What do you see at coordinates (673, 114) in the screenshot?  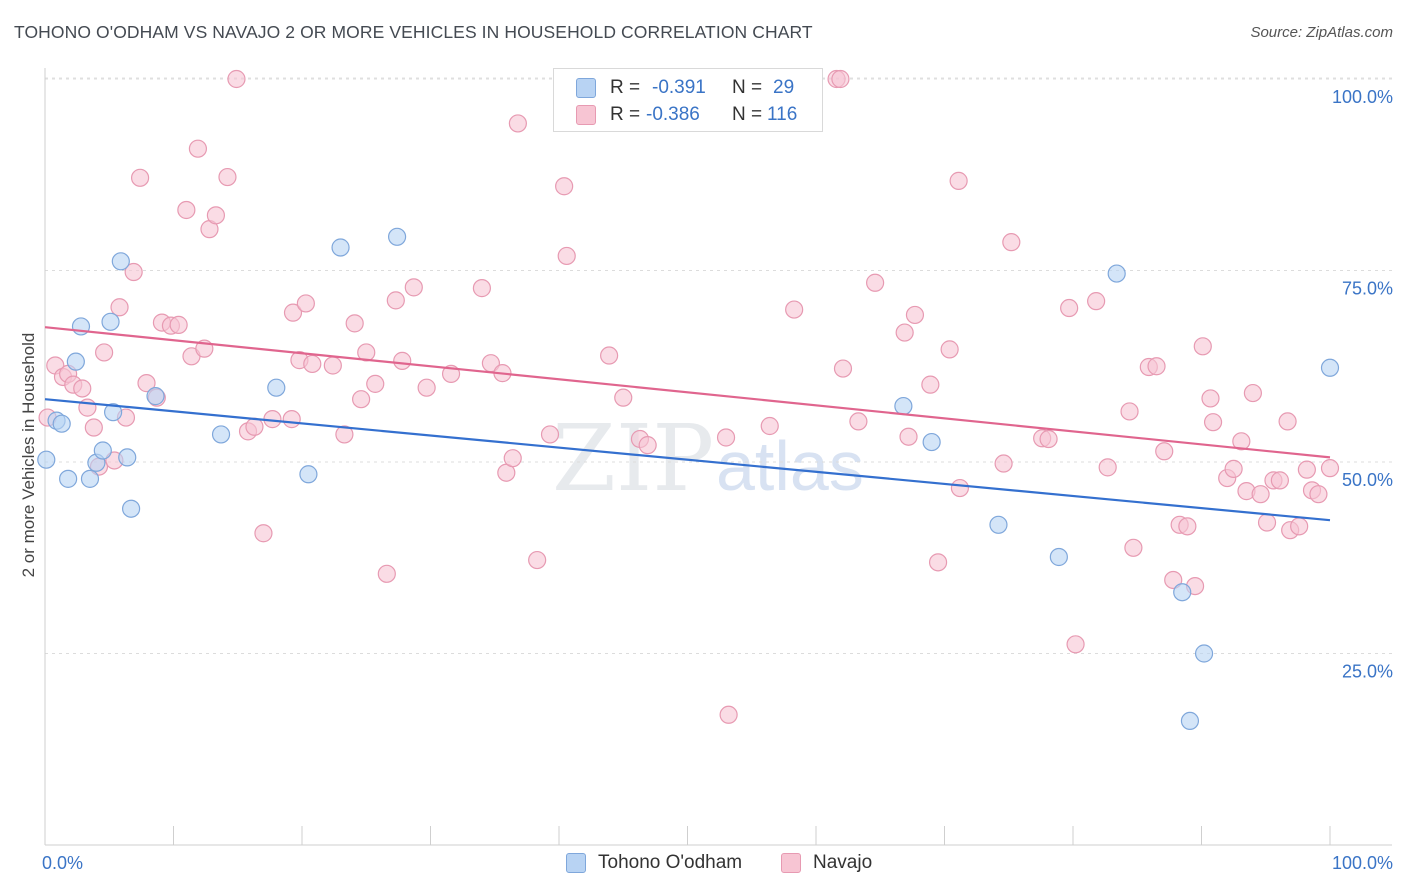 I see `r-value: -0.386` at bounding box center [673, 114].